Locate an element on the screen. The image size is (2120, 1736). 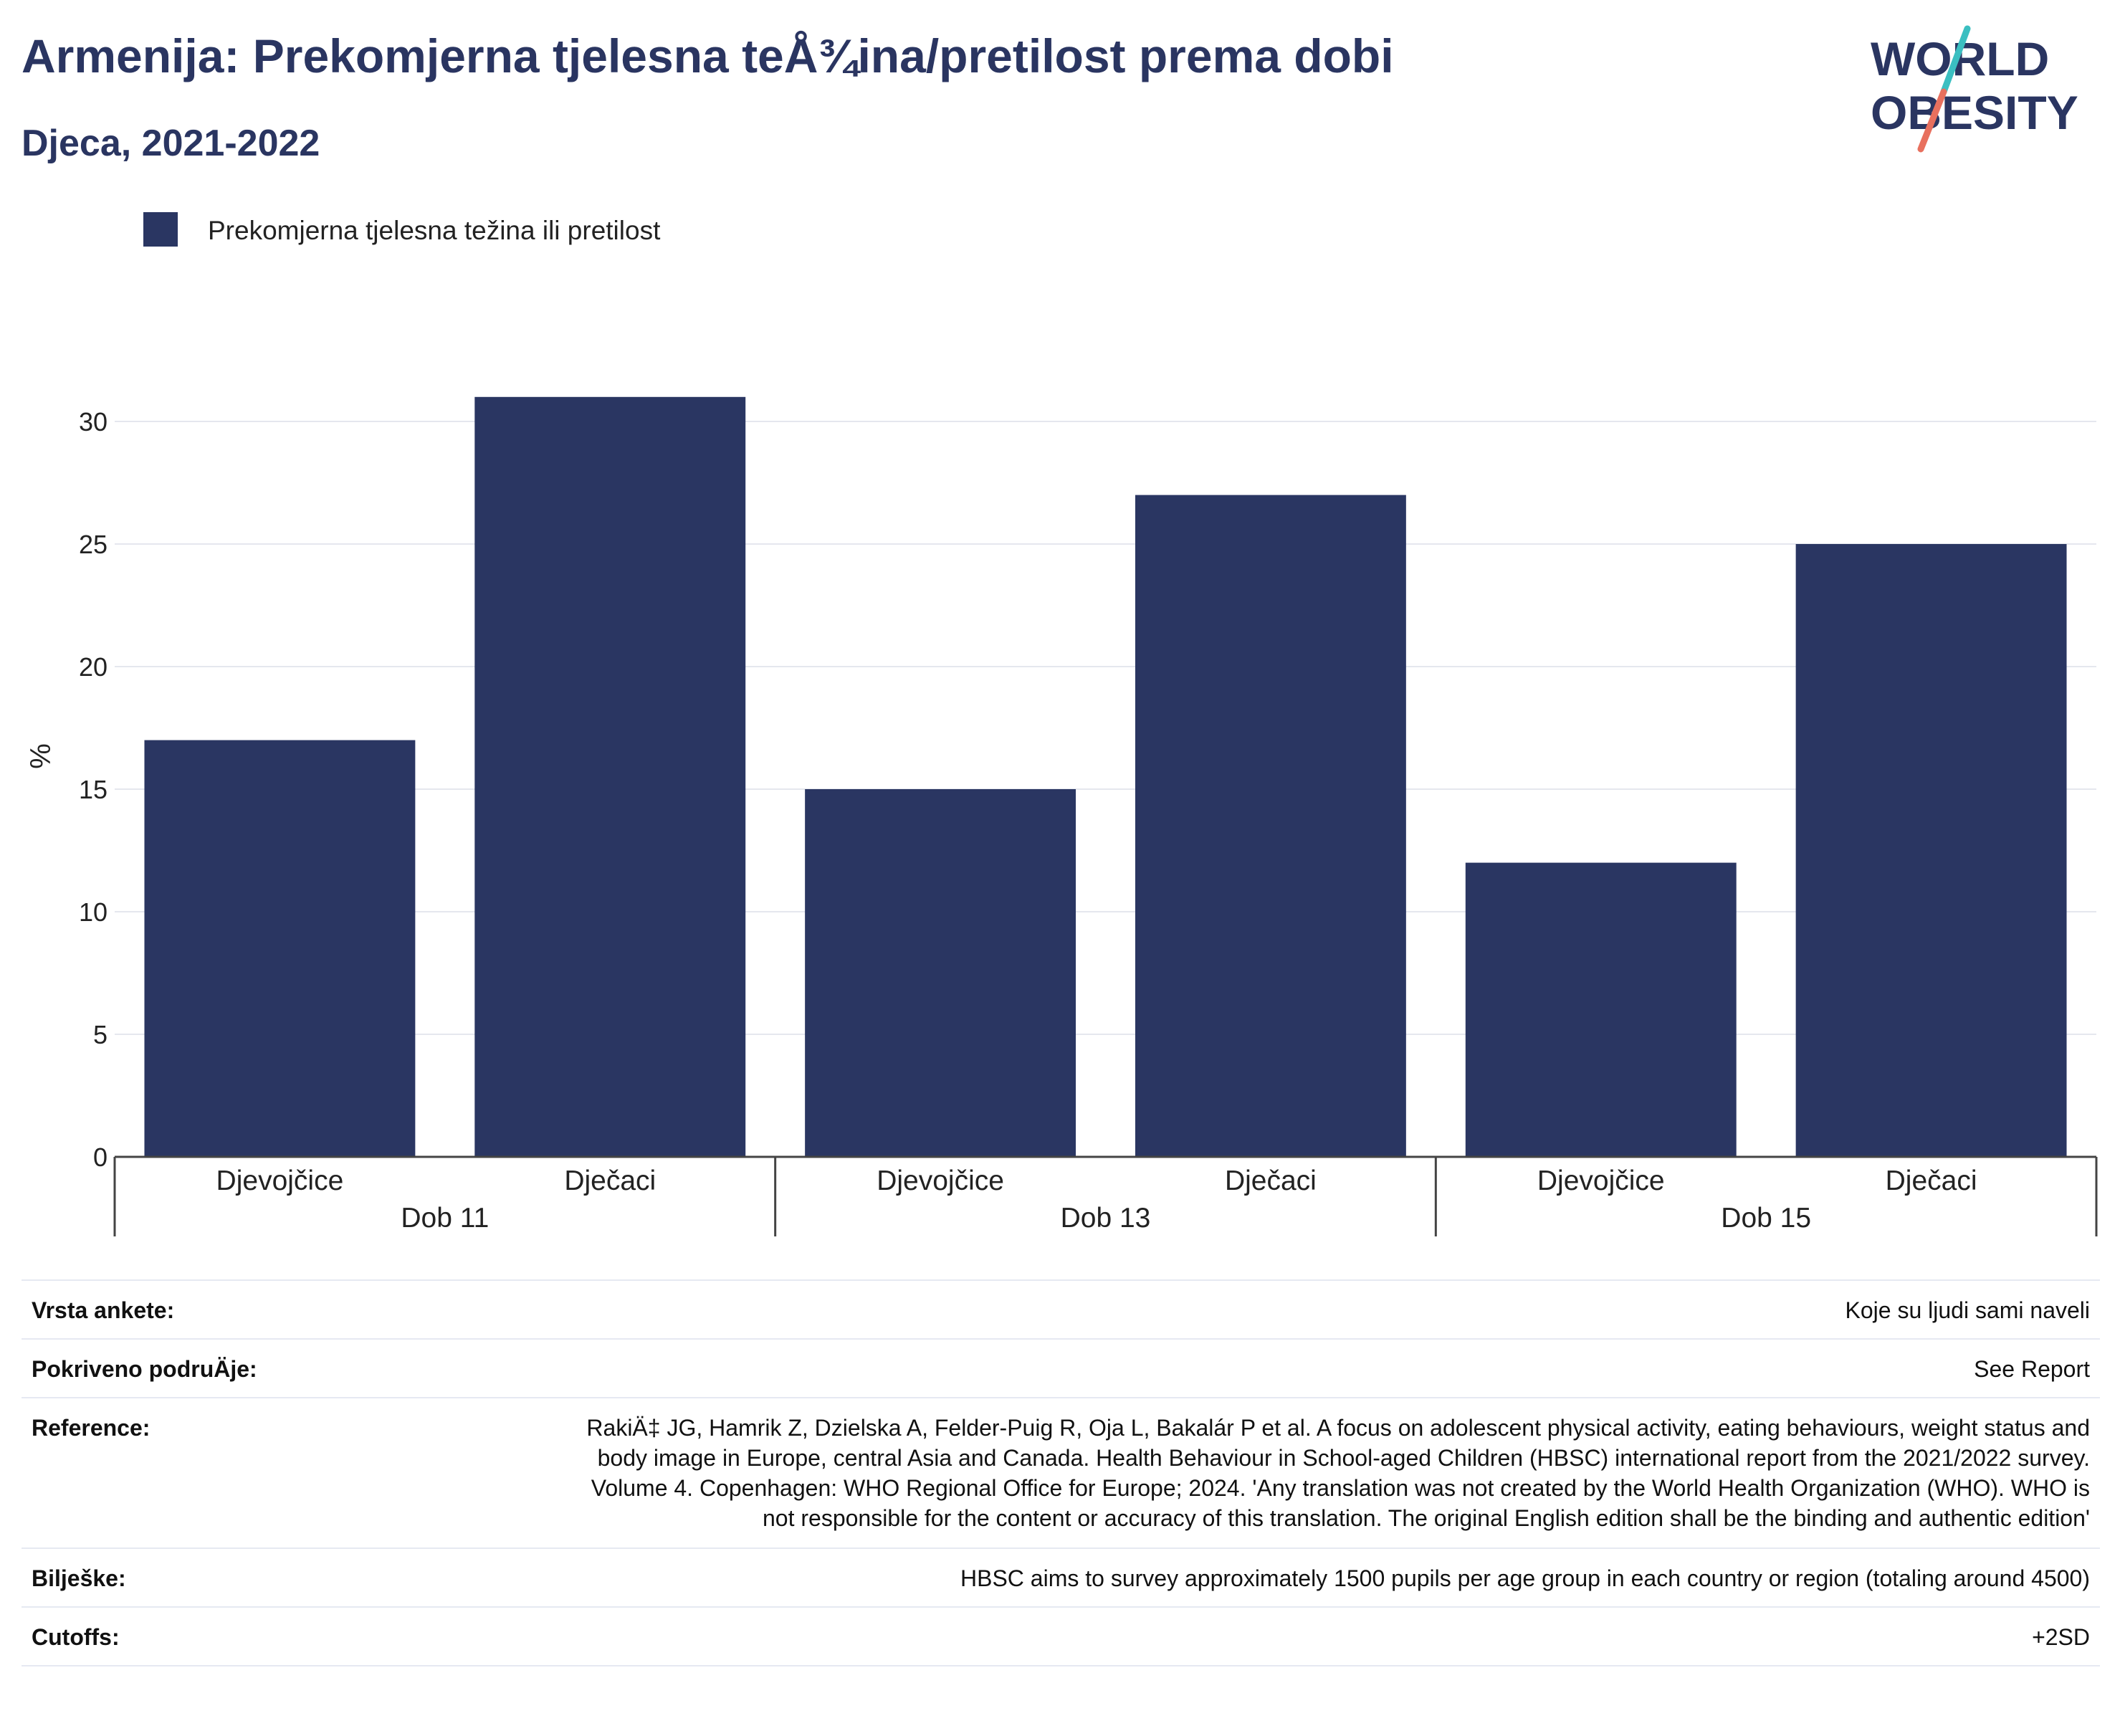
info-row: Vrsta ankete: Koje su ljudi sami naveli is located at coordinates (1061, 1309).